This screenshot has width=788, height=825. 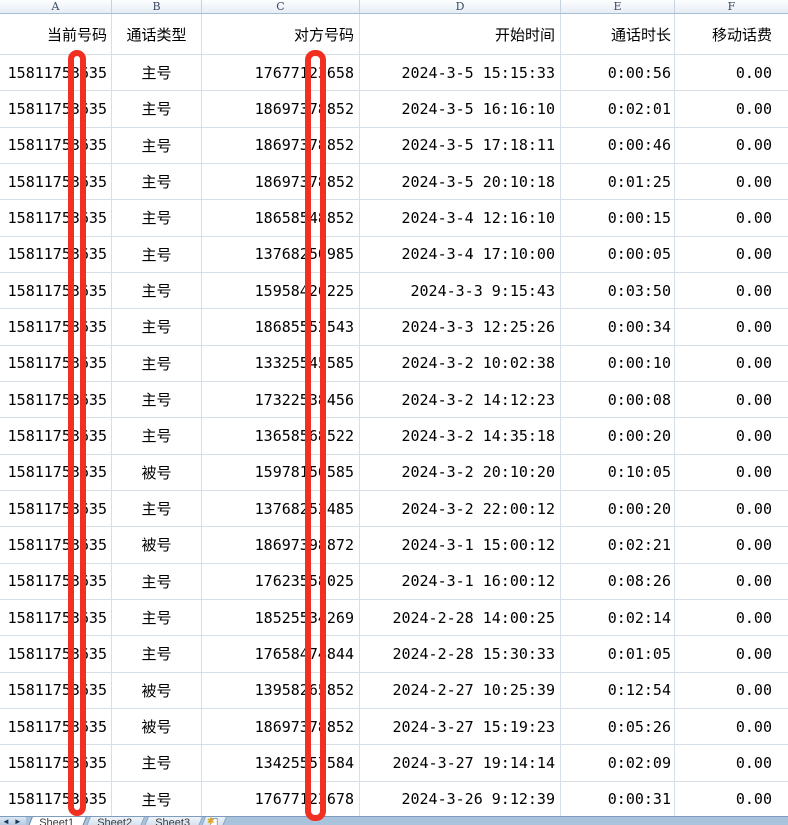 What do you see at coordinates (460, 799) in the screenshot?
I see `cell-start-time: 2024-3-26 9:12:39` at bounding box center [460, 799].